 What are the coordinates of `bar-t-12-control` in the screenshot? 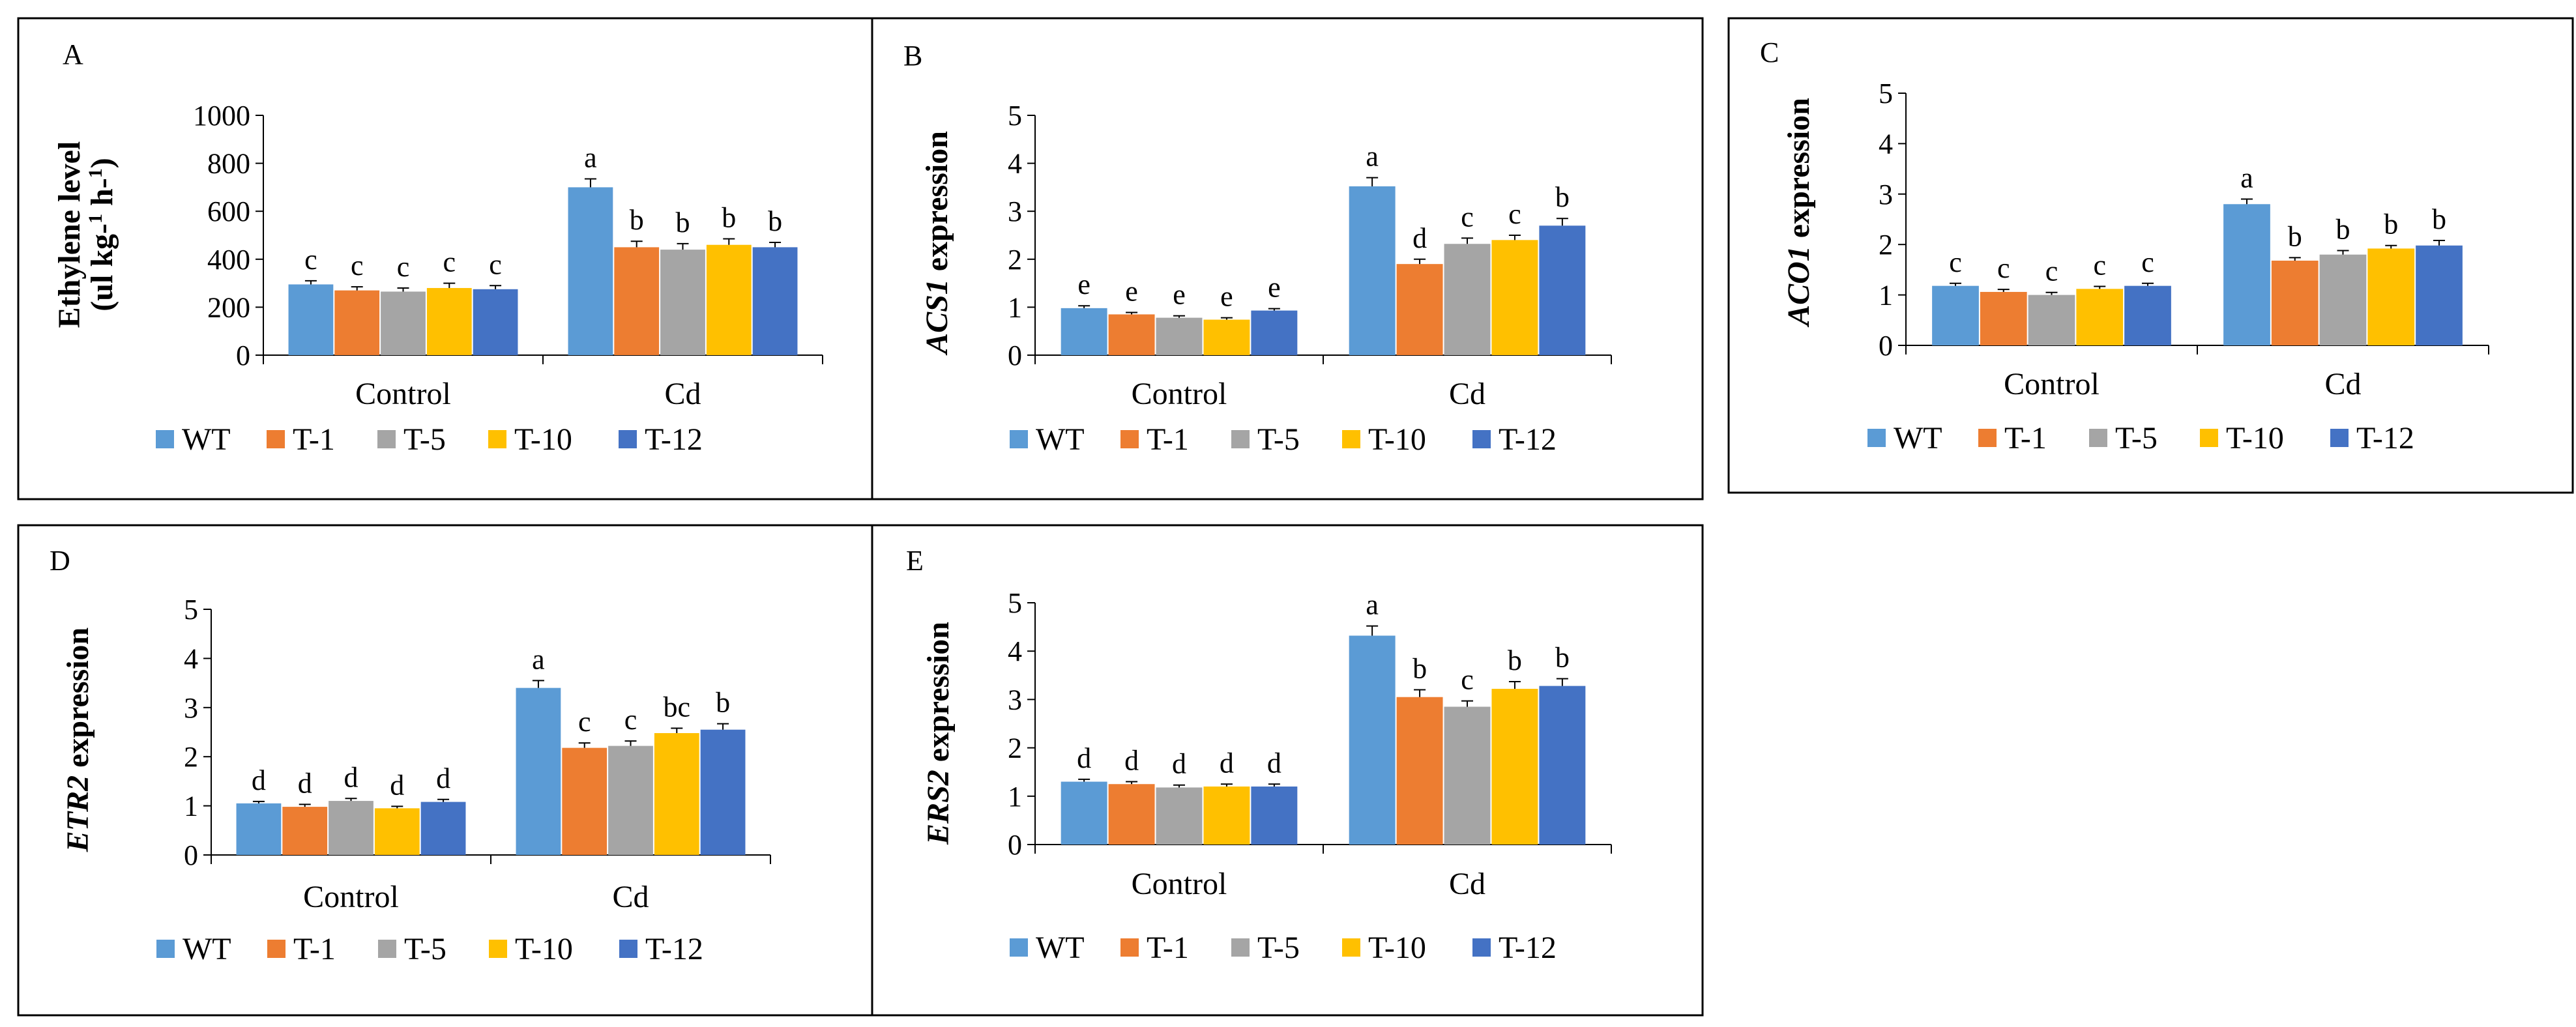 It's located at (1274, 815).